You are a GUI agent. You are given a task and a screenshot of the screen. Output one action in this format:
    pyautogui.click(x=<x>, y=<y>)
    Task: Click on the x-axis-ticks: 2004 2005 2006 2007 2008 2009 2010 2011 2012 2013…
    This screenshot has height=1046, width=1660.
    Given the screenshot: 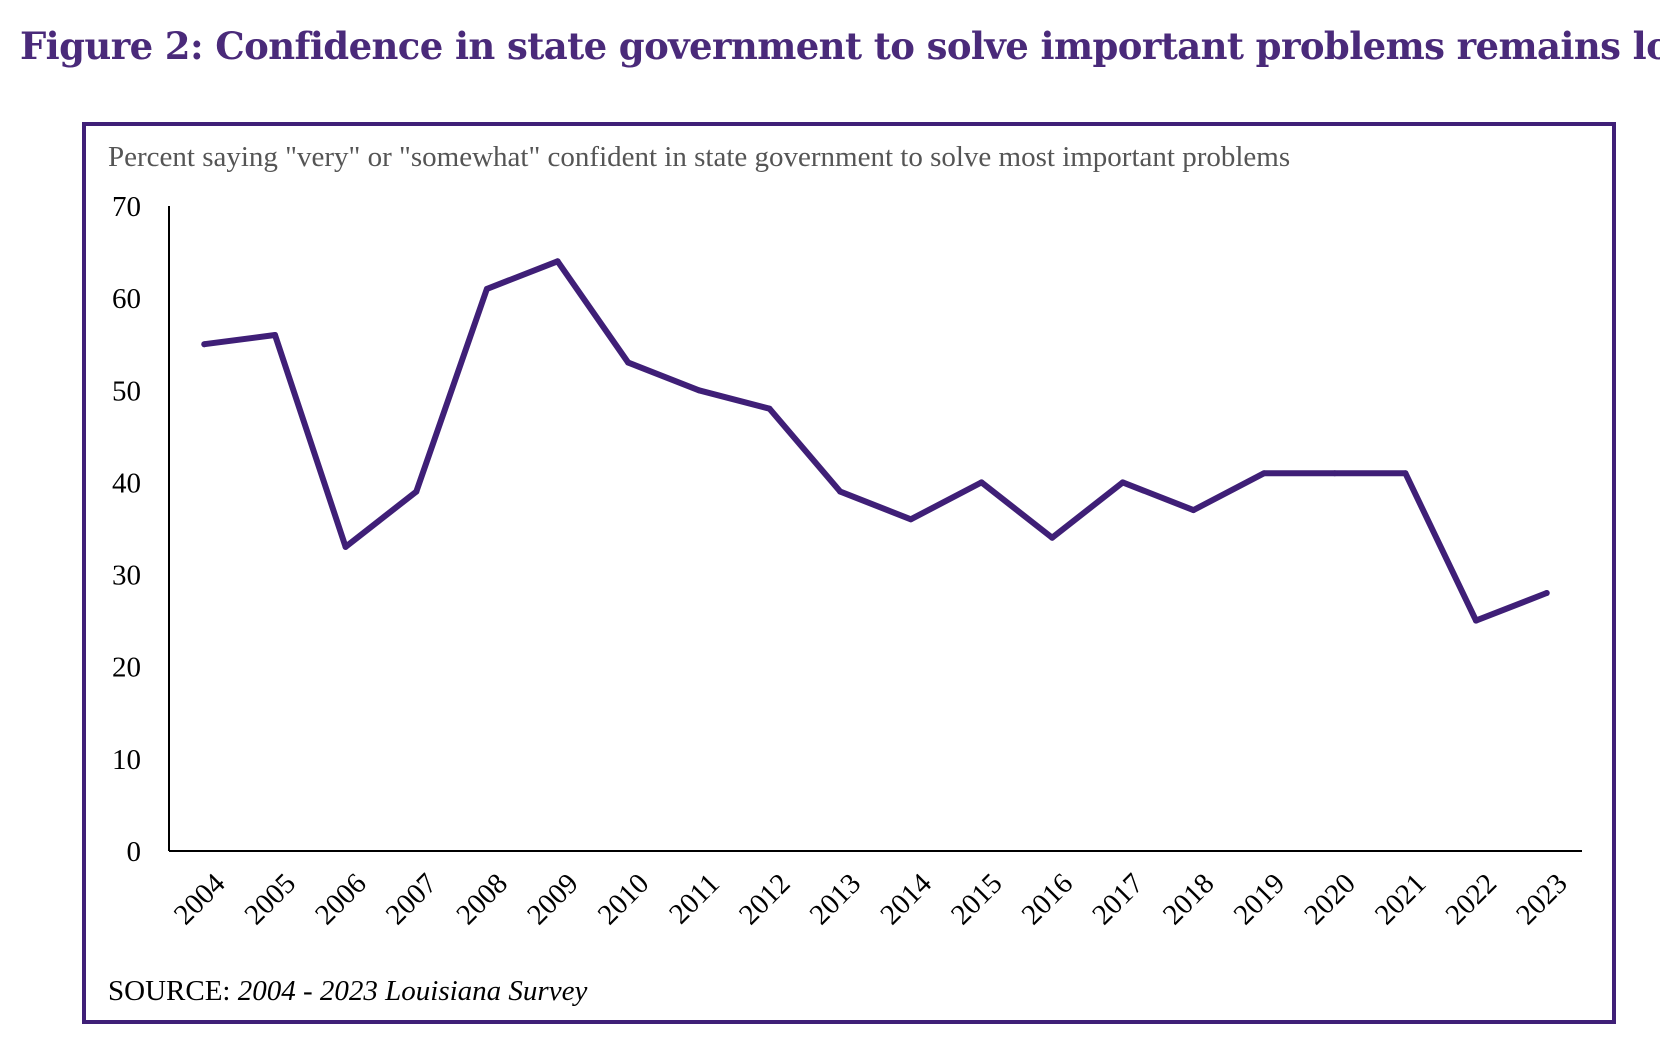 What is the action you would take?
    pyautogui.click(x=871, y=899)
    